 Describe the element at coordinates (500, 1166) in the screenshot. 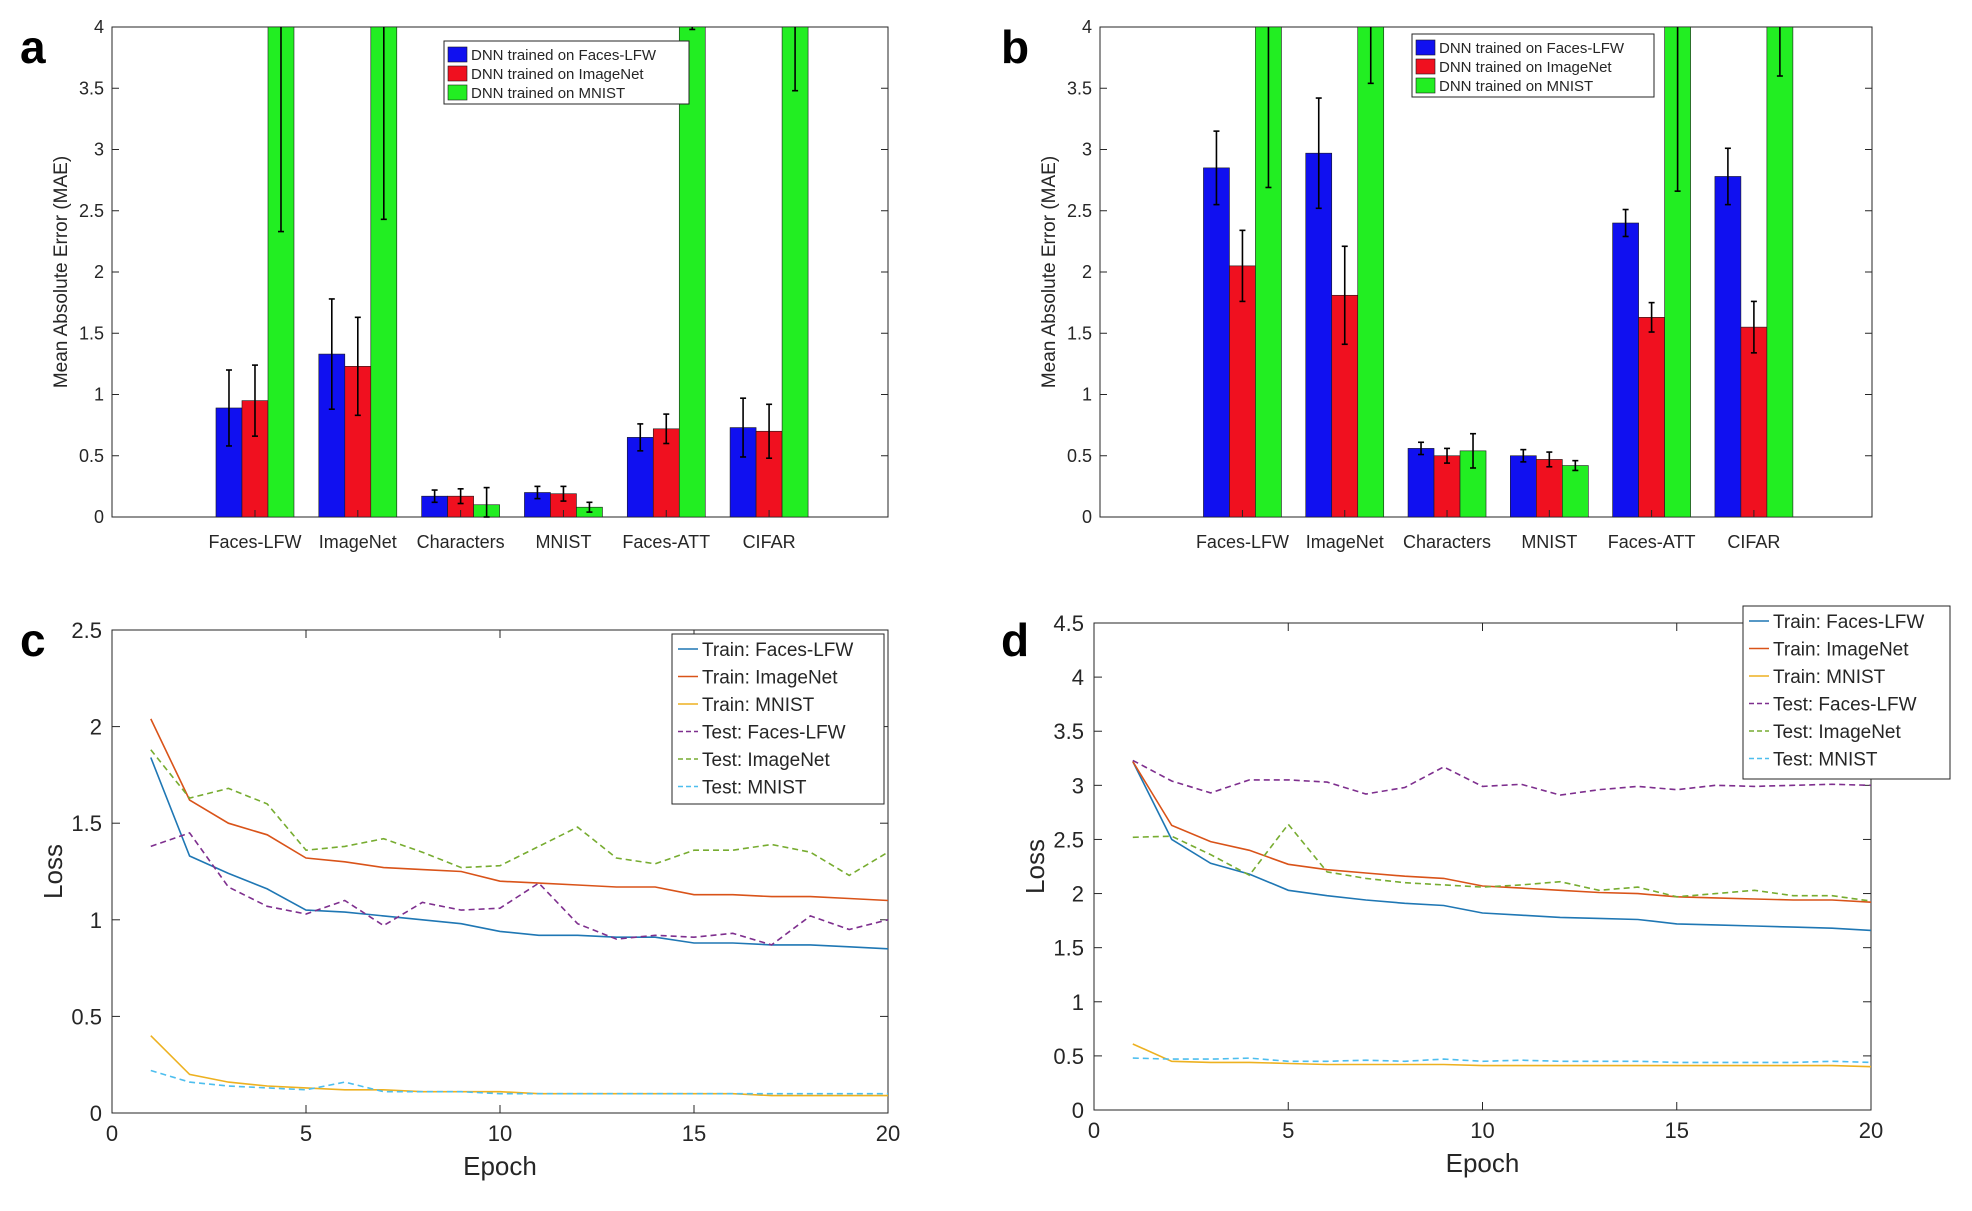

I see `x-axis-label: Epoch` at that location.